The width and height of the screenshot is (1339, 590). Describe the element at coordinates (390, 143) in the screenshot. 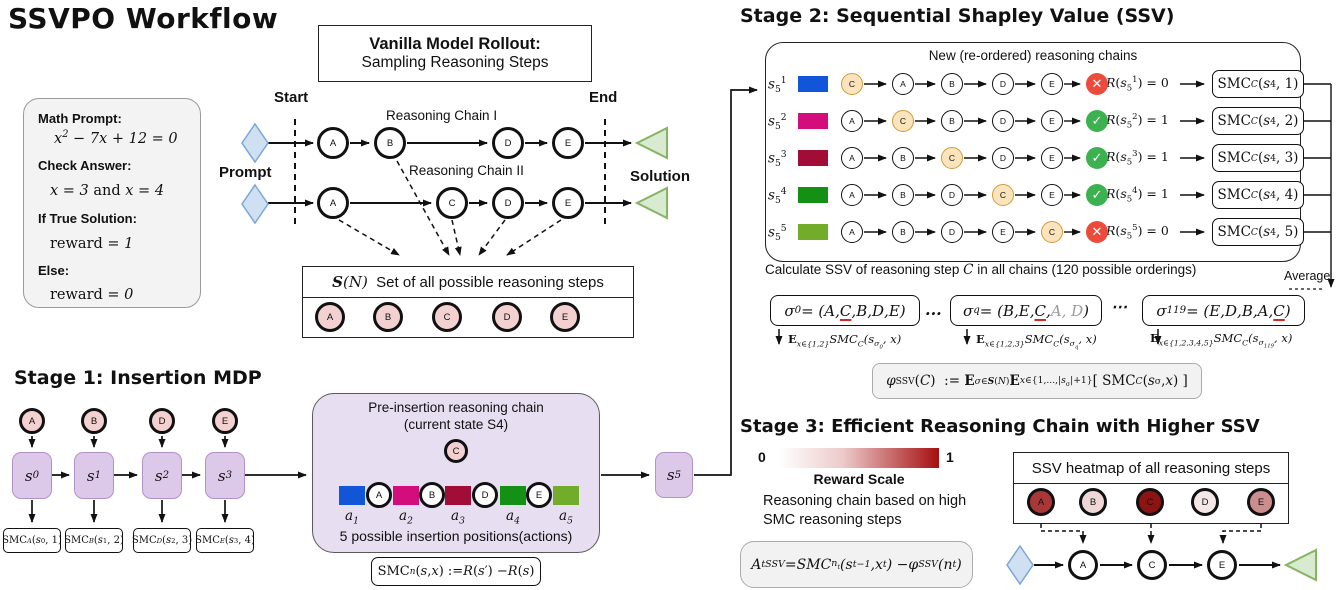

I see `rollout-chain1-step-node: B` at that location.